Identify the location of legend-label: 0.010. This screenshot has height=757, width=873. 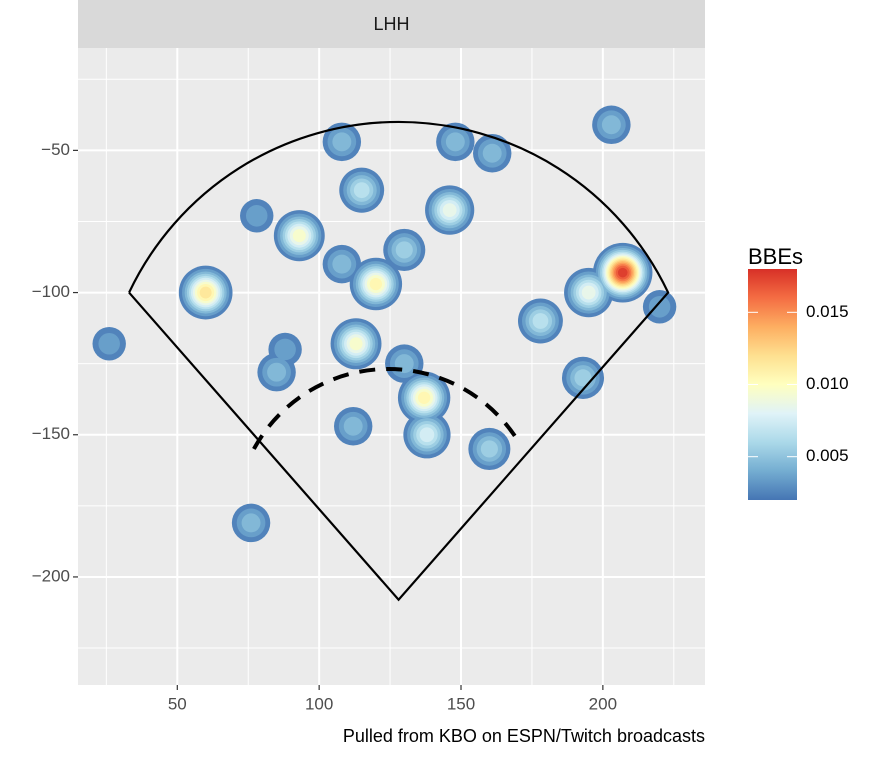
(827, 383).